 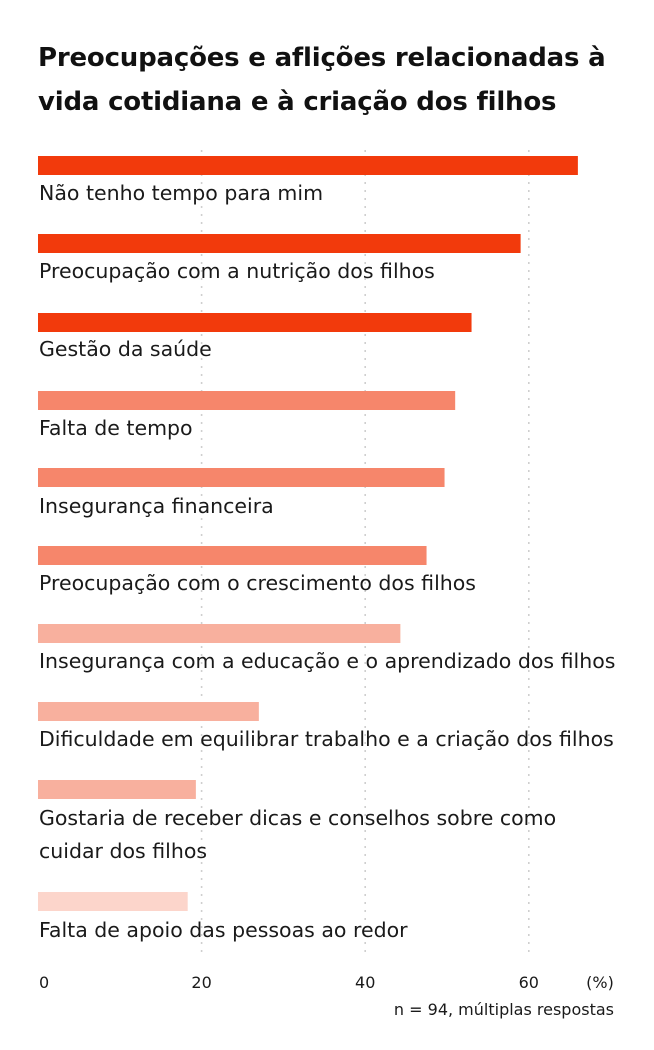 I want to click on x-tick-40: 40, so click(x=365, y=982).